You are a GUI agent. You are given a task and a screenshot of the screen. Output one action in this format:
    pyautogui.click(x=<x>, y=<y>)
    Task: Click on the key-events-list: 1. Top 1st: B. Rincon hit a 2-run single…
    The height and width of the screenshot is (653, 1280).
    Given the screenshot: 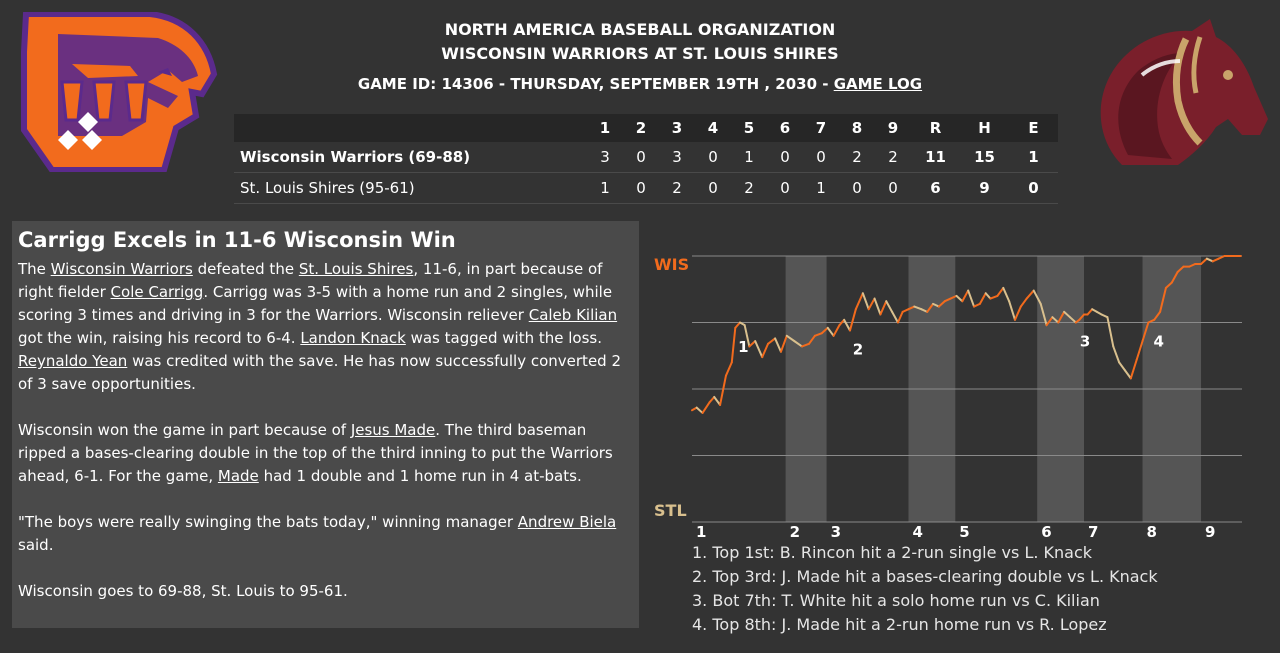 What is the action you would take?
    pyautogui.click(x=925, y=589)
    